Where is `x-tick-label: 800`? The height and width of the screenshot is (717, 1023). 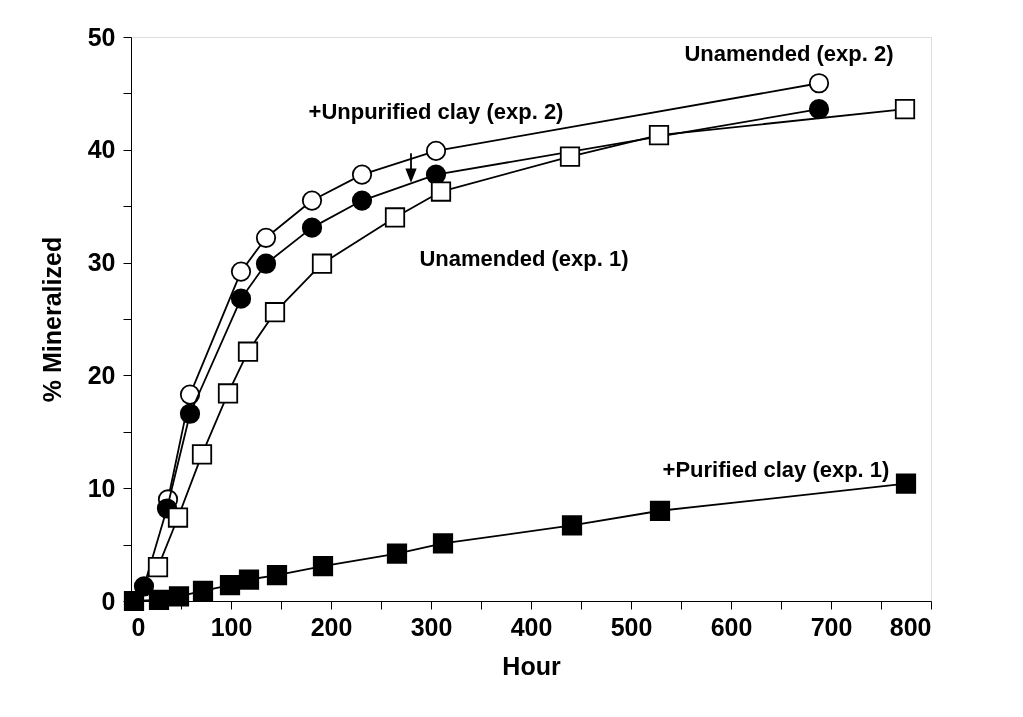
x-tick-label: 800 is located at coordinates (910, 626).